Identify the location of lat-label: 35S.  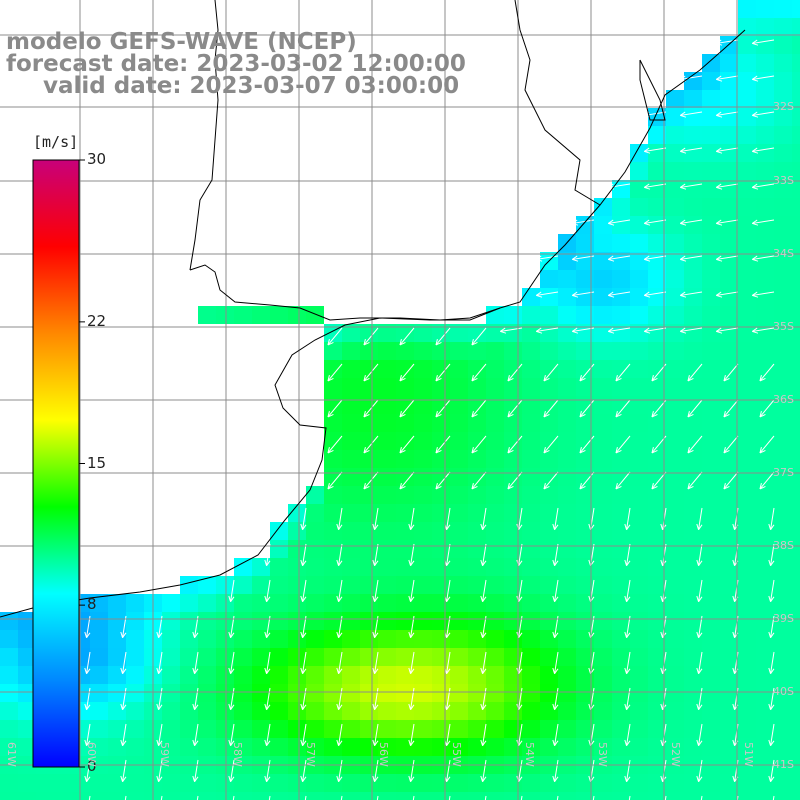
(783, 326).